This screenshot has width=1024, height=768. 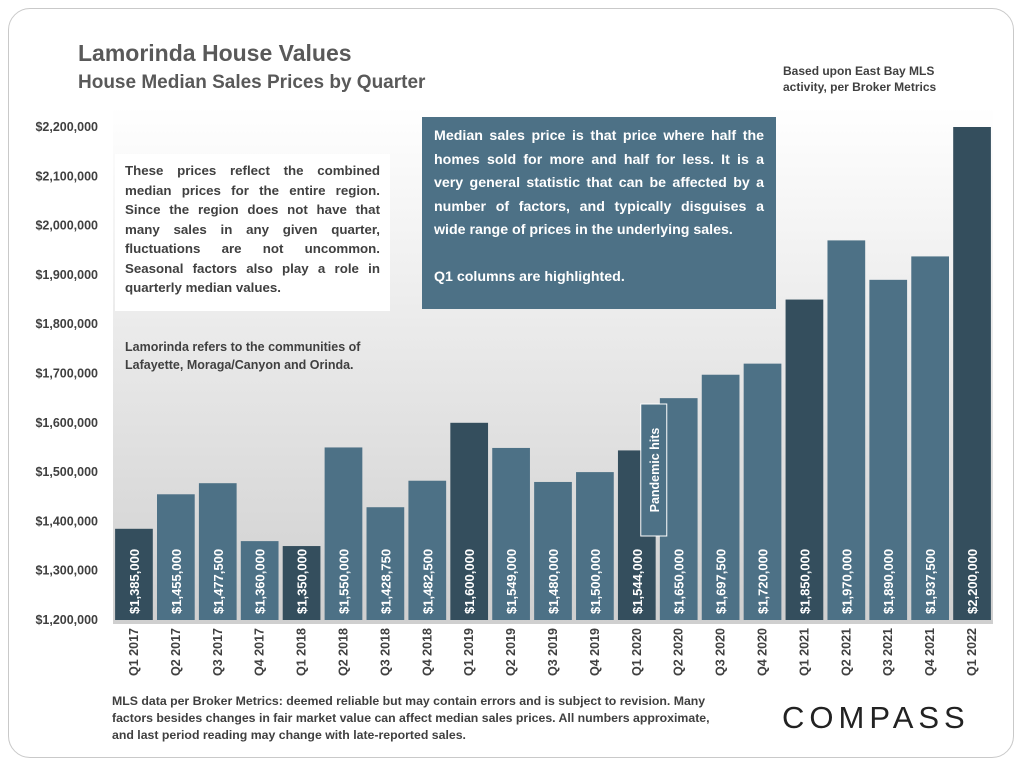 I want to click on pandemic-callout-label: Pandemic hits, so click(x=655, y=470).